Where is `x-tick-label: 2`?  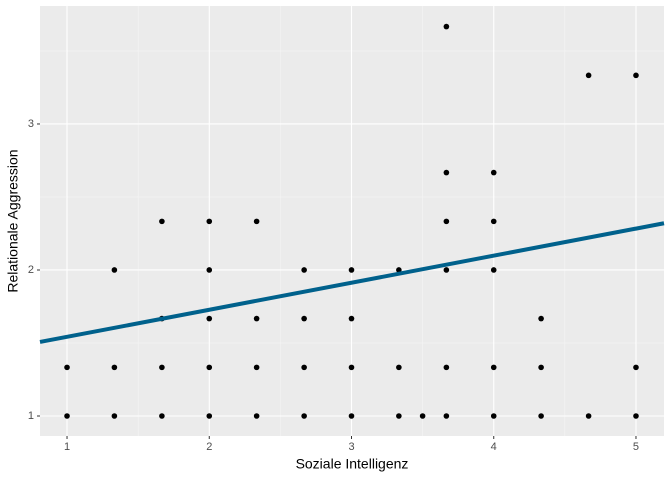
x-tick-label: 2 is located at coordinates (209, 447).